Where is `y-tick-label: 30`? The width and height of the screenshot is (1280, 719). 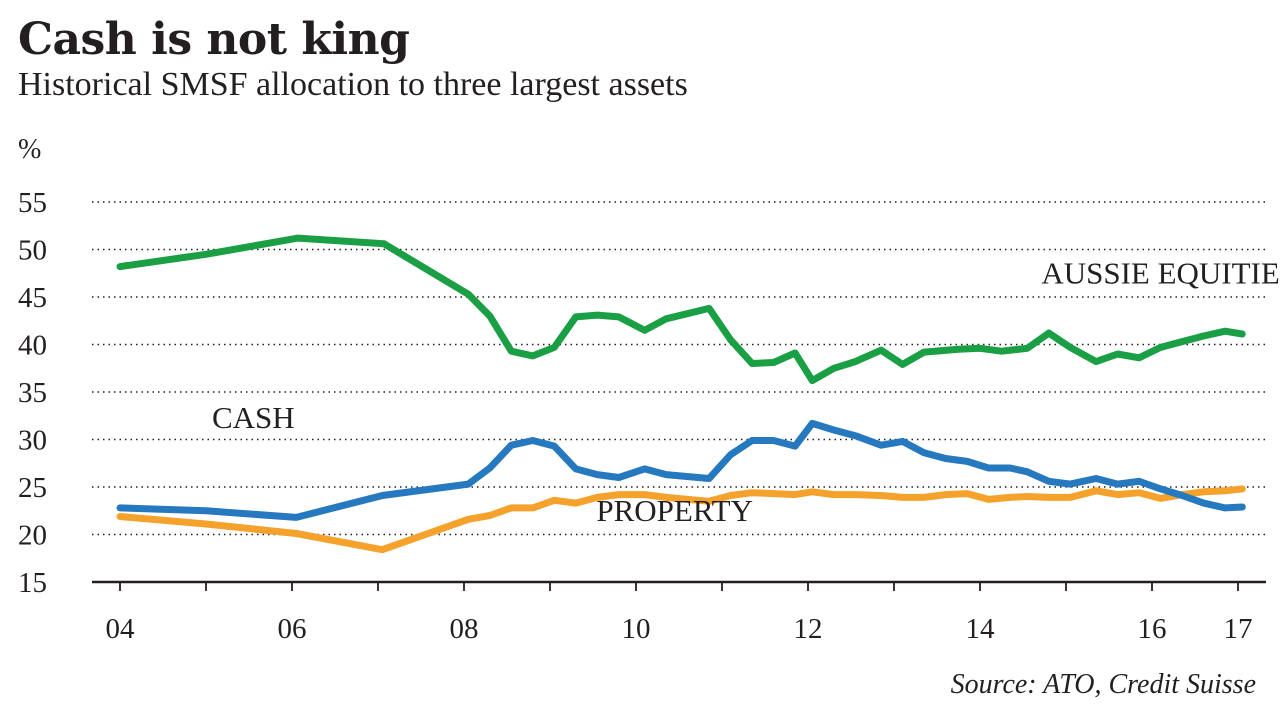
y-tick-label: 30 is located at coordinates (32, 441).